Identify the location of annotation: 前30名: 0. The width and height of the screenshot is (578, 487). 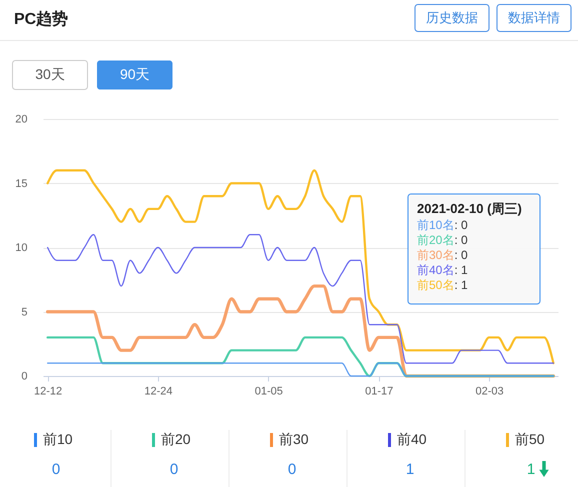
(442, 255).